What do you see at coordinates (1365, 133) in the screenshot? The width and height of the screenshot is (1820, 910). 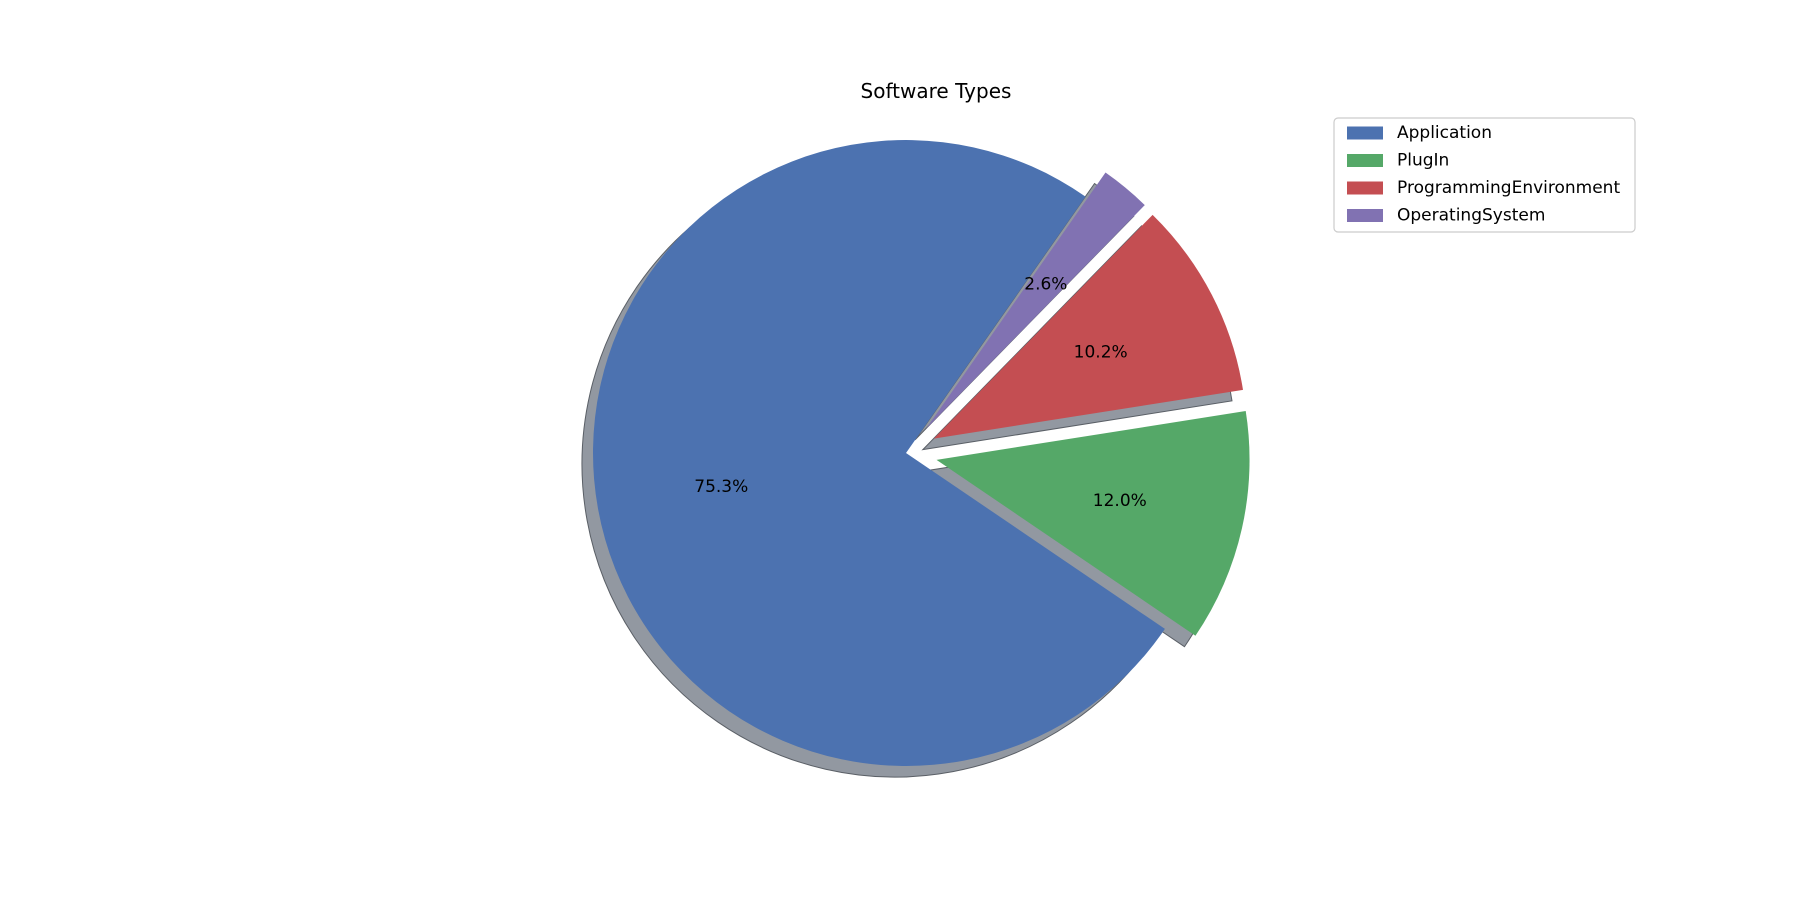 I see `legend-swatch-application` at bounding box center [1365, 133].